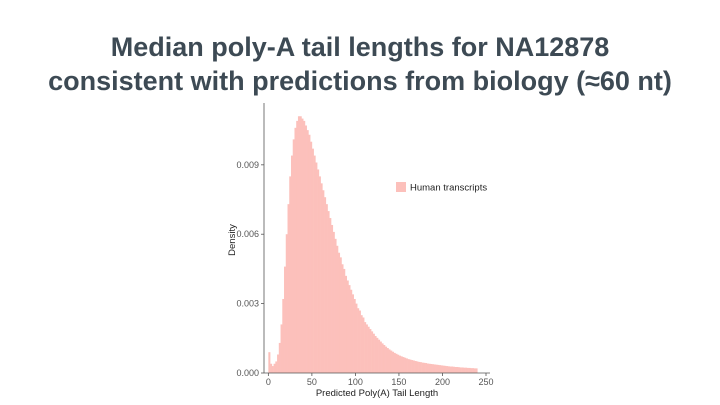 The width and height of the screenshot is (720, 405). I want to click on x-axis-title: Predicted Poly(A) Tail Length, so click(377, 393).